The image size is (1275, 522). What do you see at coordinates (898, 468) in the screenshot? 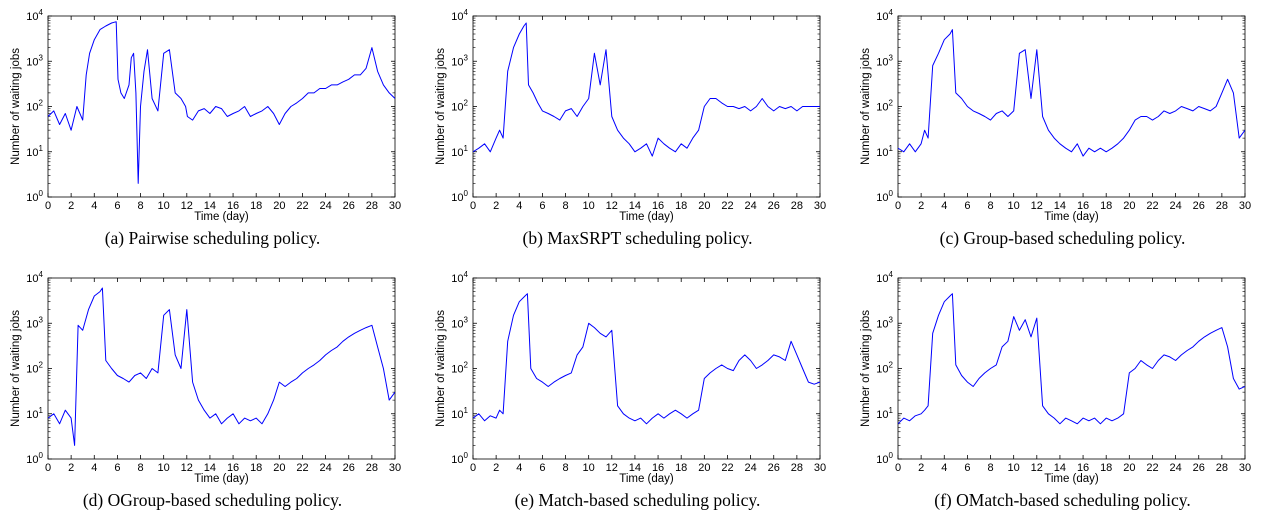
I see `x-tick-label: 0` at bounding box center [898, 468].